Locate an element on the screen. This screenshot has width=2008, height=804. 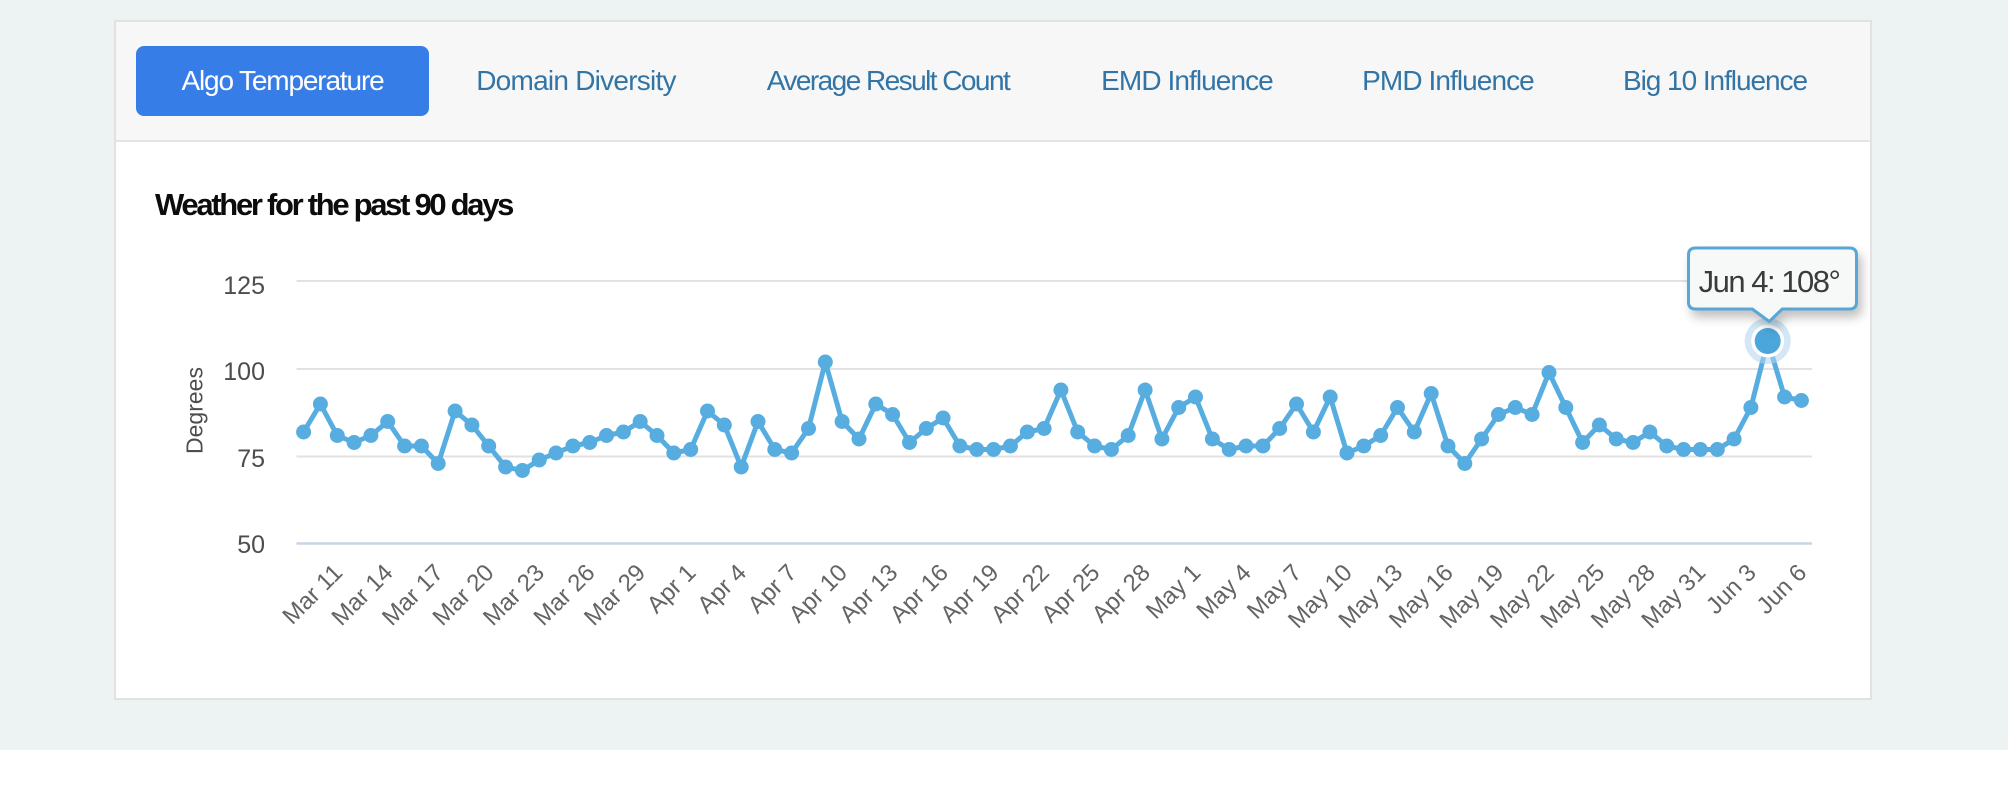
svg-text: Apr 1 is located at coordinates (672, 589).